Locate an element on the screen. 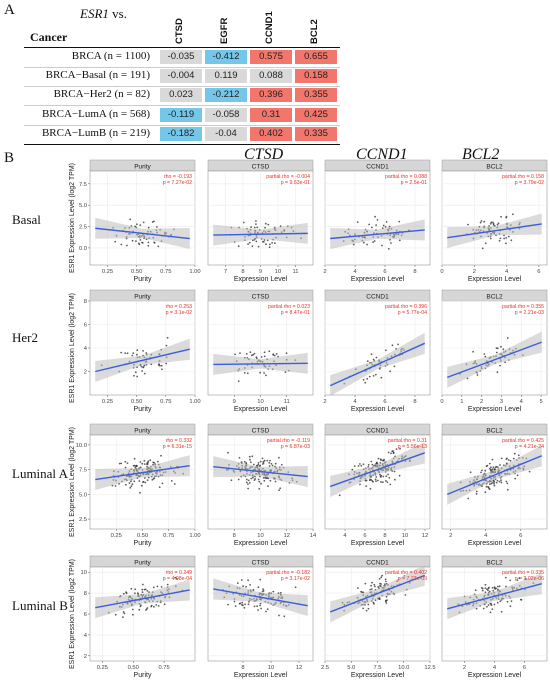 Image resolution: width=550 pixels, height=682 pixels. tick-label-y: 0.0 is located at coordinates (83, 249).